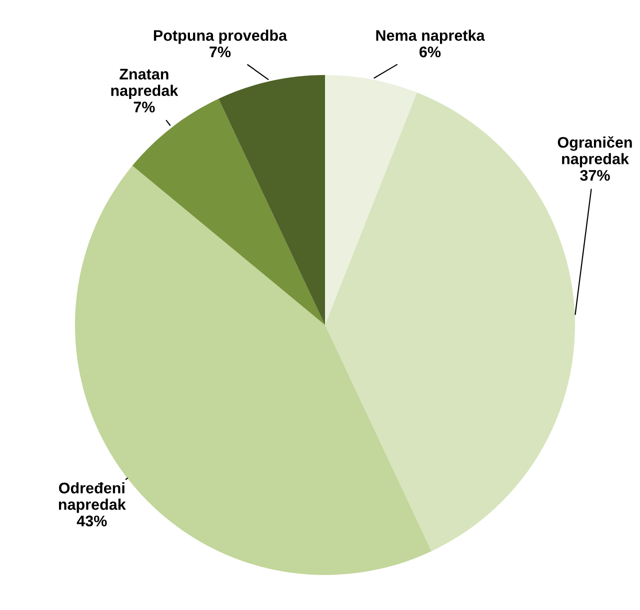 The image size is (640, 610). What do you see at coordinates (91, 521) in the screenshot?
I see `data-label: 43%` at bounding box center [91, 521].